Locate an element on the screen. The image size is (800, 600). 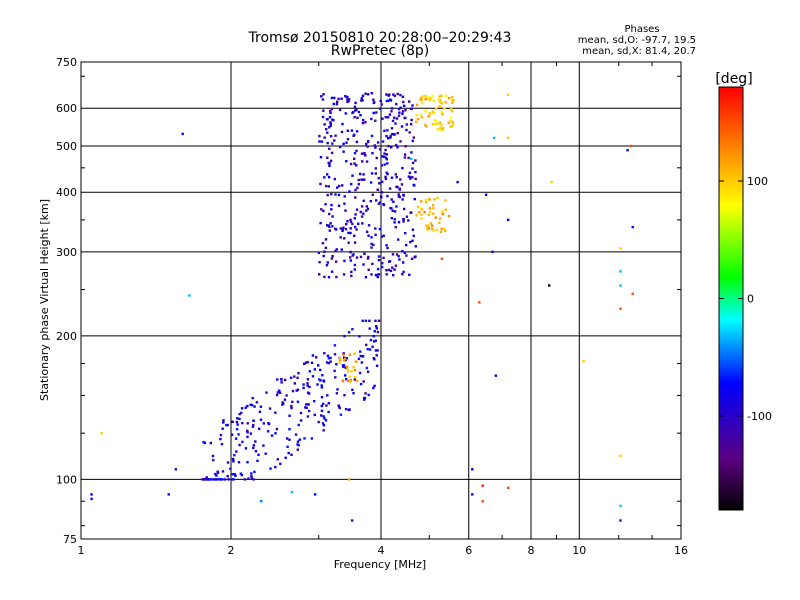
stats-line-o: mean, sd,O: -97.7, 19.5 is located at coordinates (637, 40).